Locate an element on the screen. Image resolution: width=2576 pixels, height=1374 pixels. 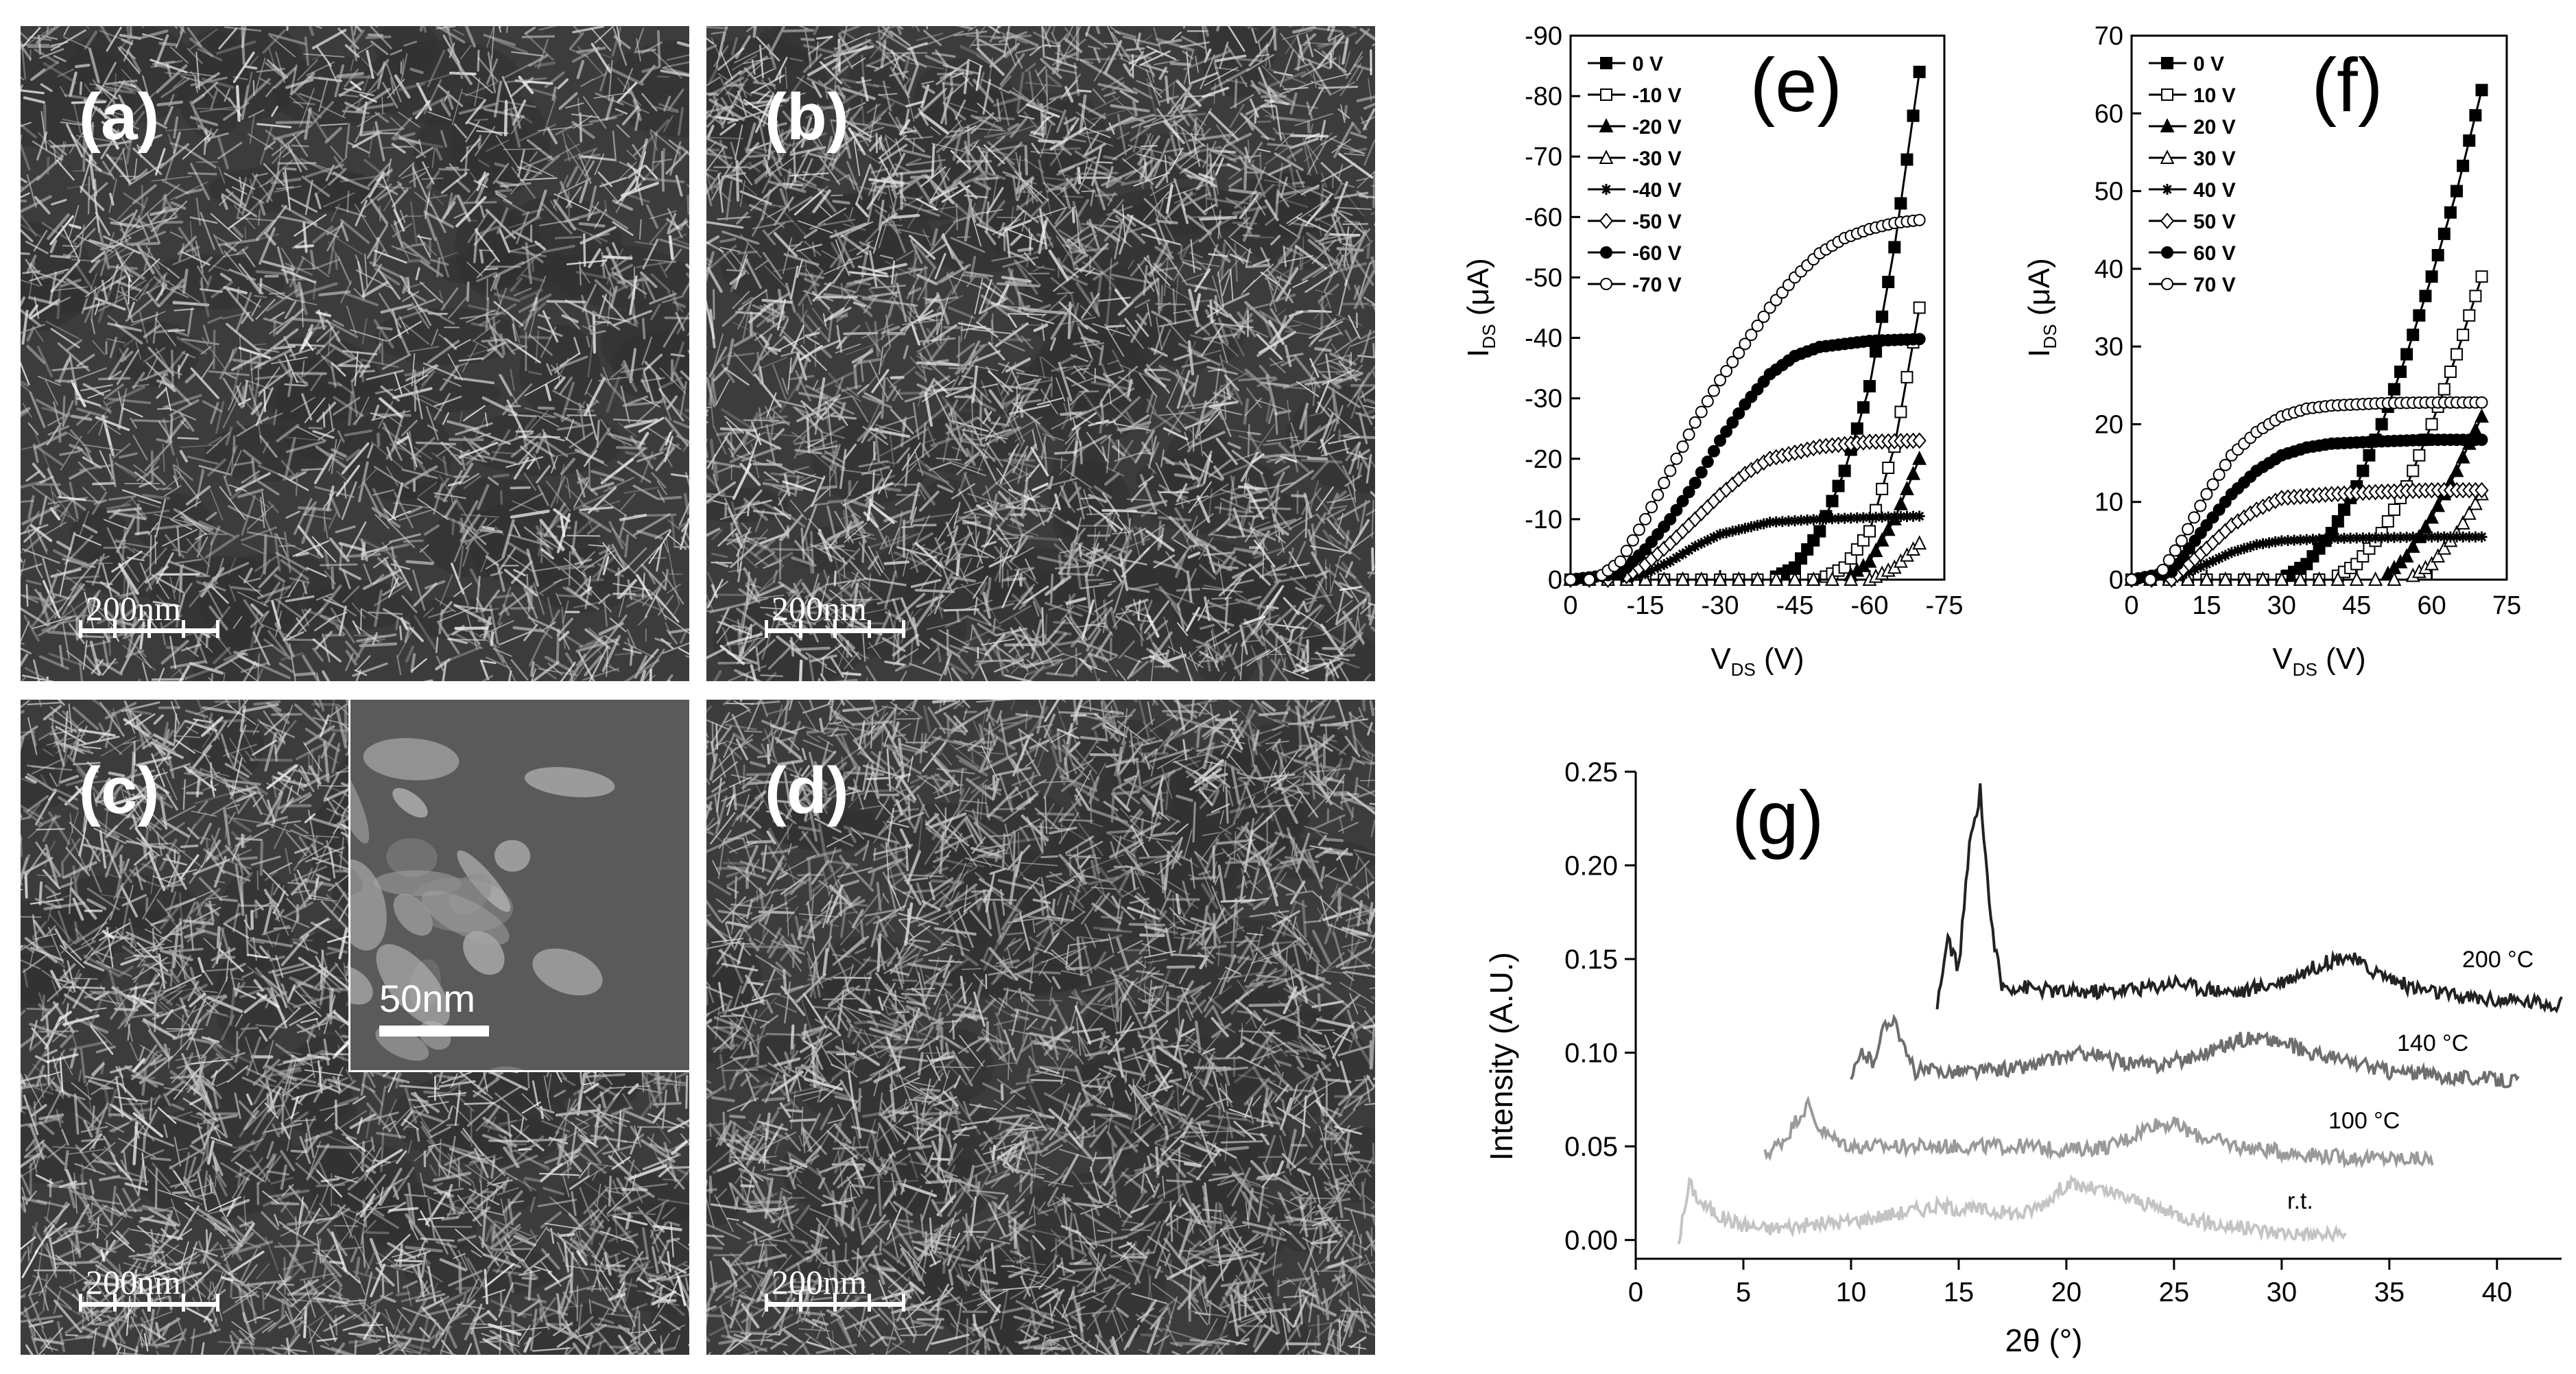
scale-bar-b-text: 200nm is located at coordinates (819, 608).